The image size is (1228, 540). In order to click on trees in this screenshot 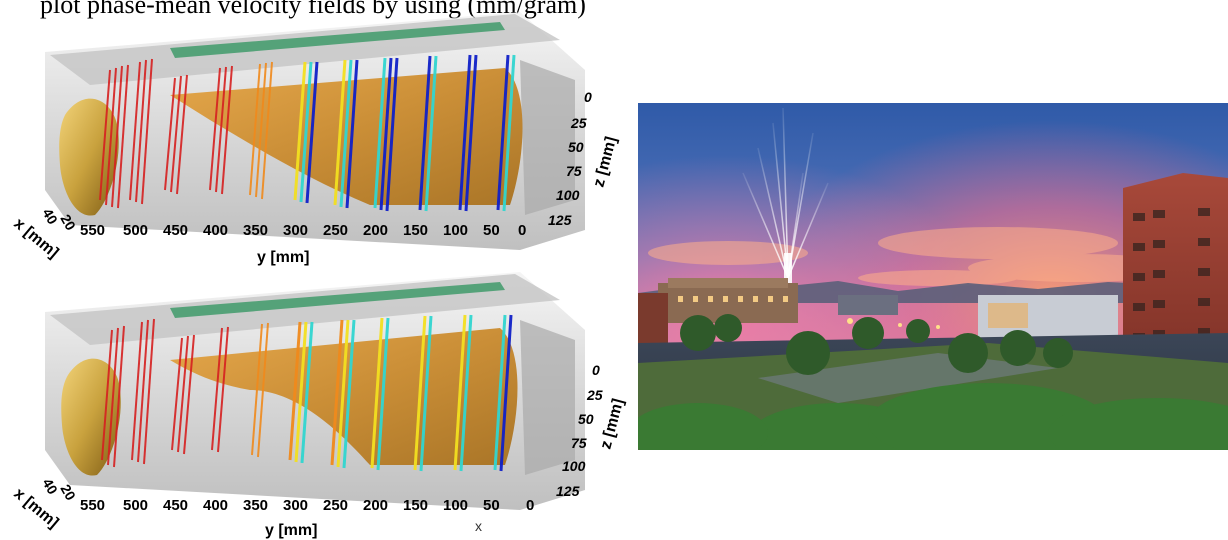, I will do `click(876, 344)`.